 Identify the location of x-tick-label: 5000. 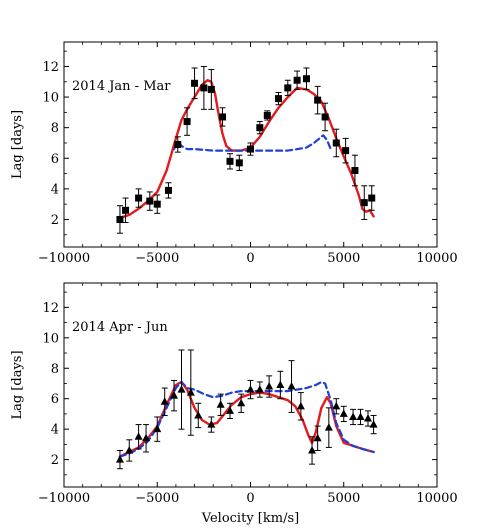
(343, 498).